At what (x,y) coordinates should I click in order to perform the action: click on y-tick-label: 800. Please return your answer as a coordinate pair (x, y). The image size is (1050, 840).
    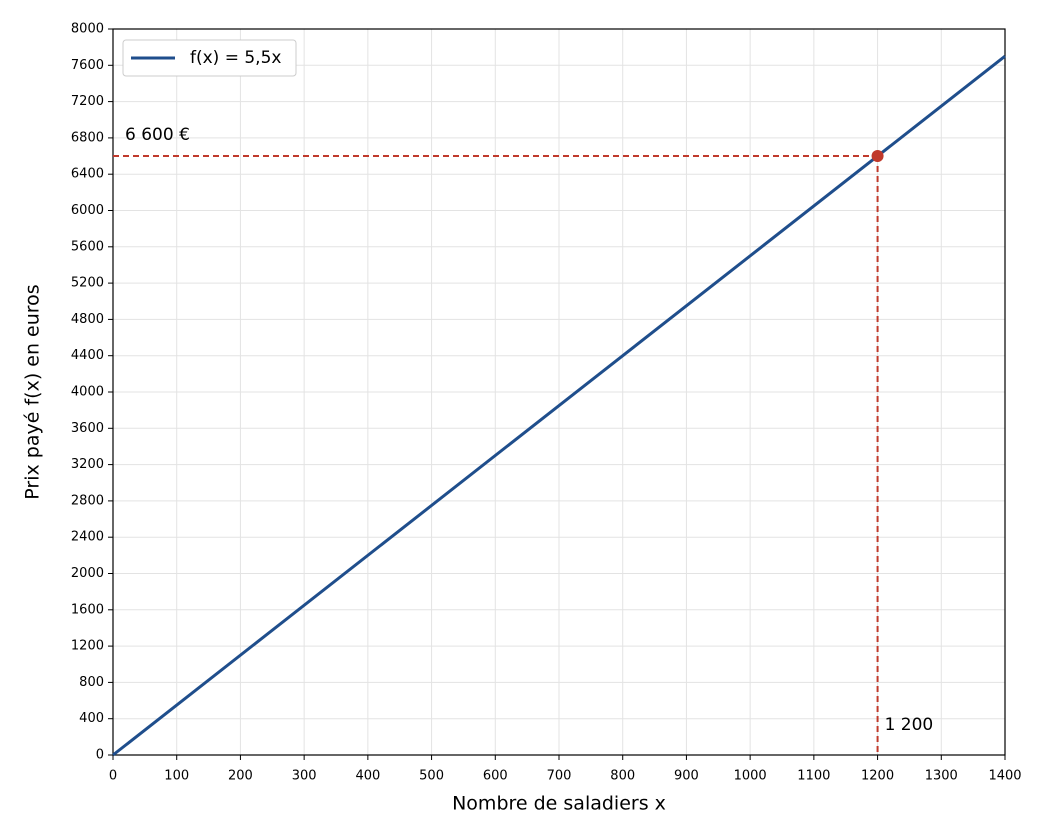
    Looking at the image, I should click on (91, 682).